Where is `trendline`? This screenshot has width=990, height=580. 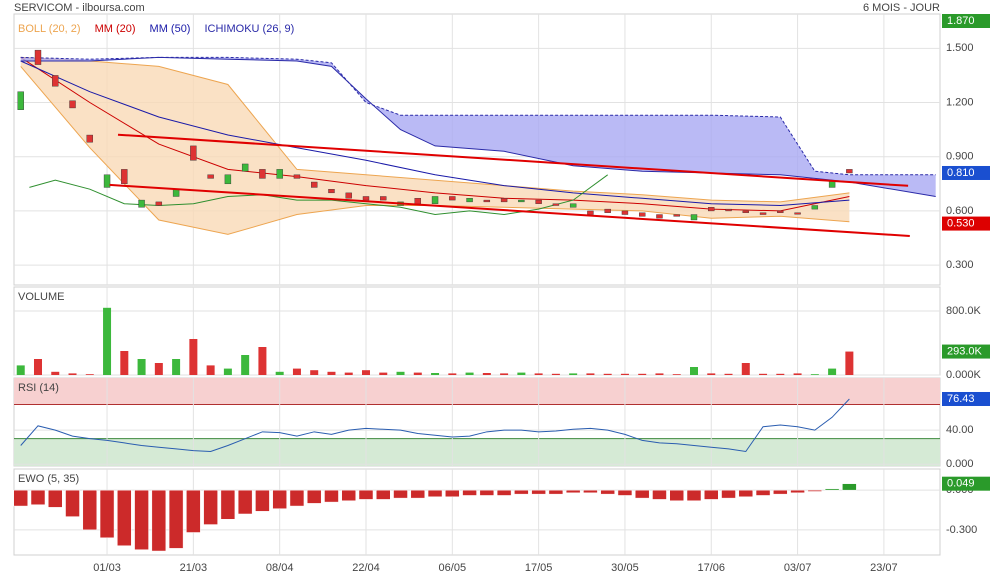 trendline is located at coordinates (509, 210).